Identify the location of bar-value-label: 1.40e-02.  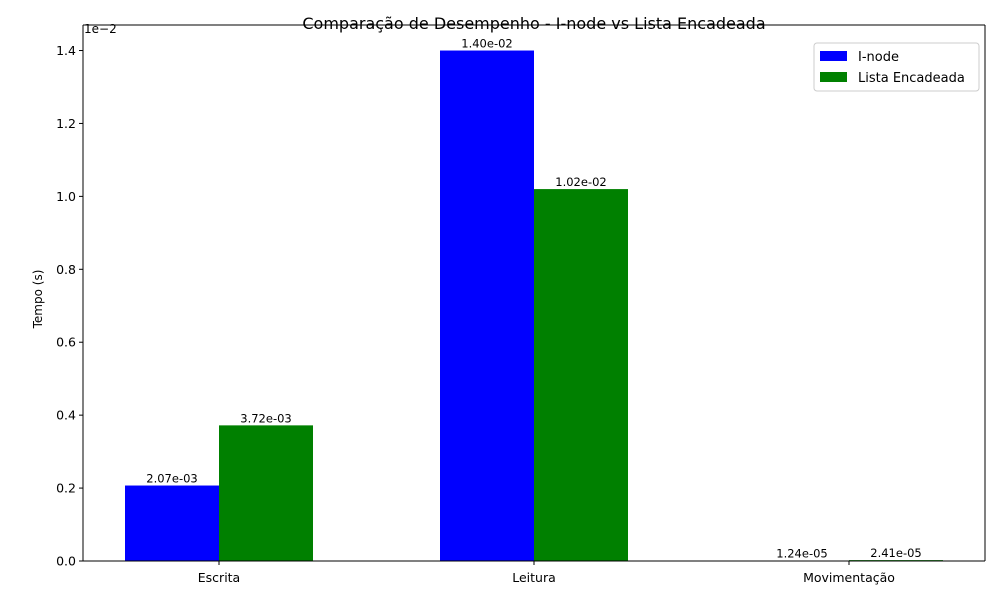
(486, 44).